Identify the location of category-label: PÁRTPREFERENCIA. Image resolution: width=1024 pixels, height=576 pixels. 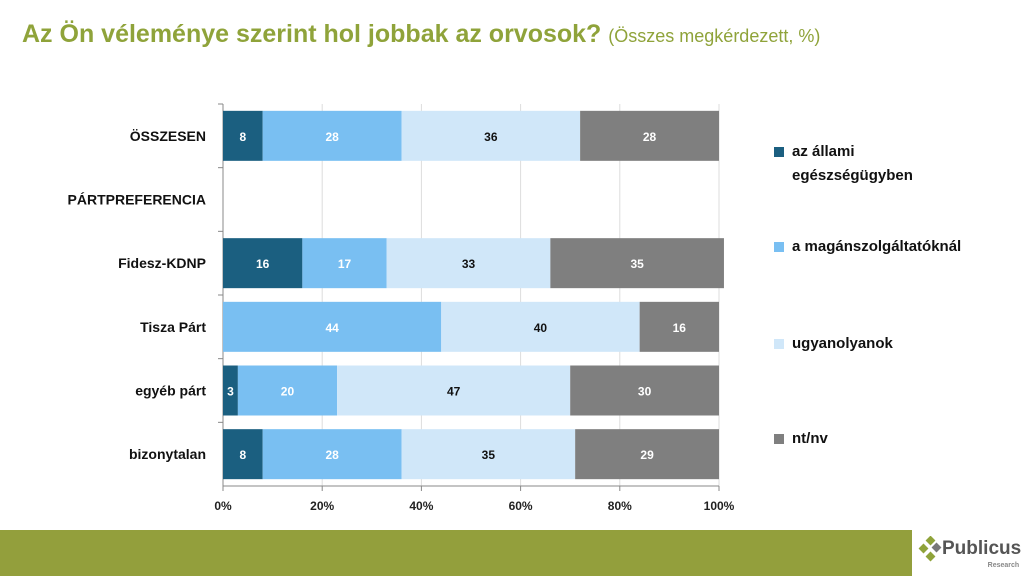
(137, 200).